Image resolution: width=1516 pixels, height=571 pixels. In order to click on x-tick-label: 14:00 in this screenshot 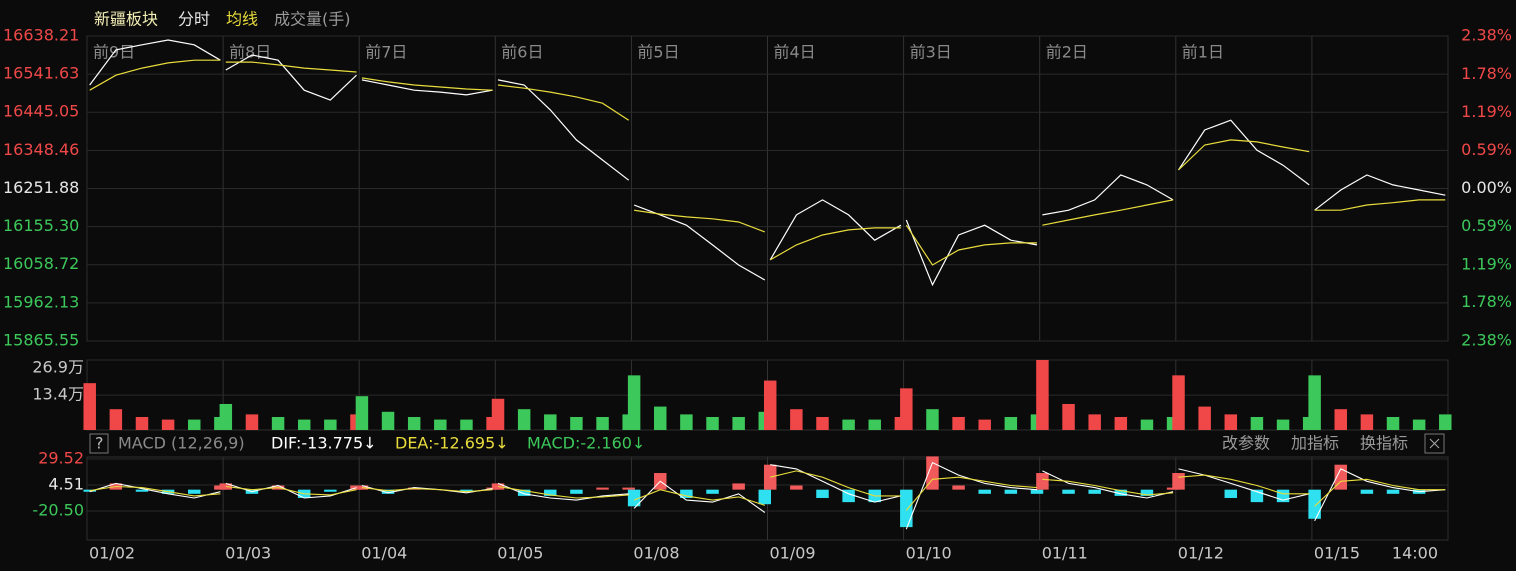, I will do `click(1415, 553)`.